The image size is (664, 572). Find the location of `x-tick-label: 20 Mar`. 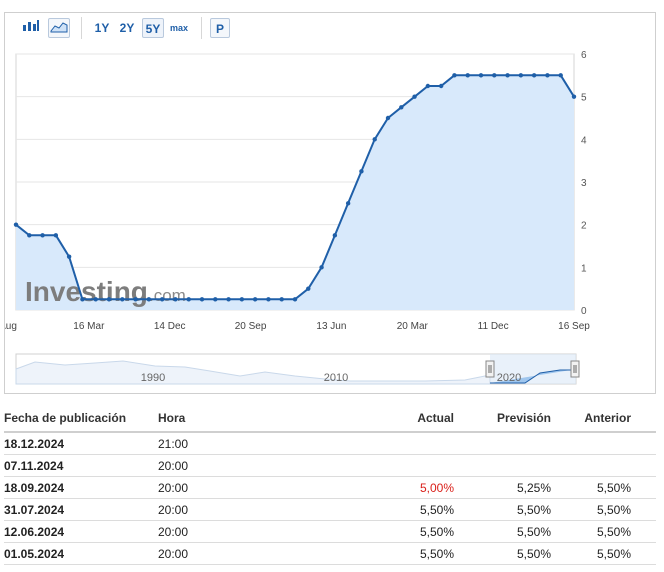

x-tick-label: 20 Mar is located at coordinates (413, 326).